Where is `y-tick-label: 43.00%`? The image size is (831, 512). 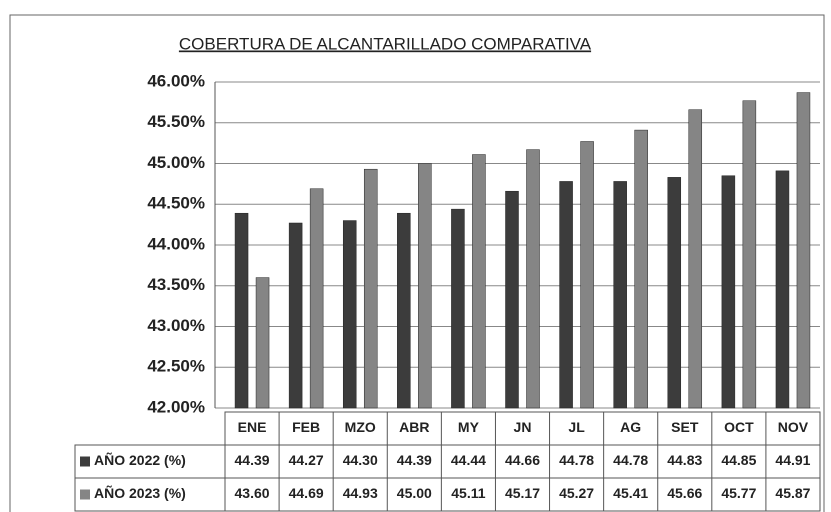
y-tick-label: 43.00% is located at coordinates (176, 325).